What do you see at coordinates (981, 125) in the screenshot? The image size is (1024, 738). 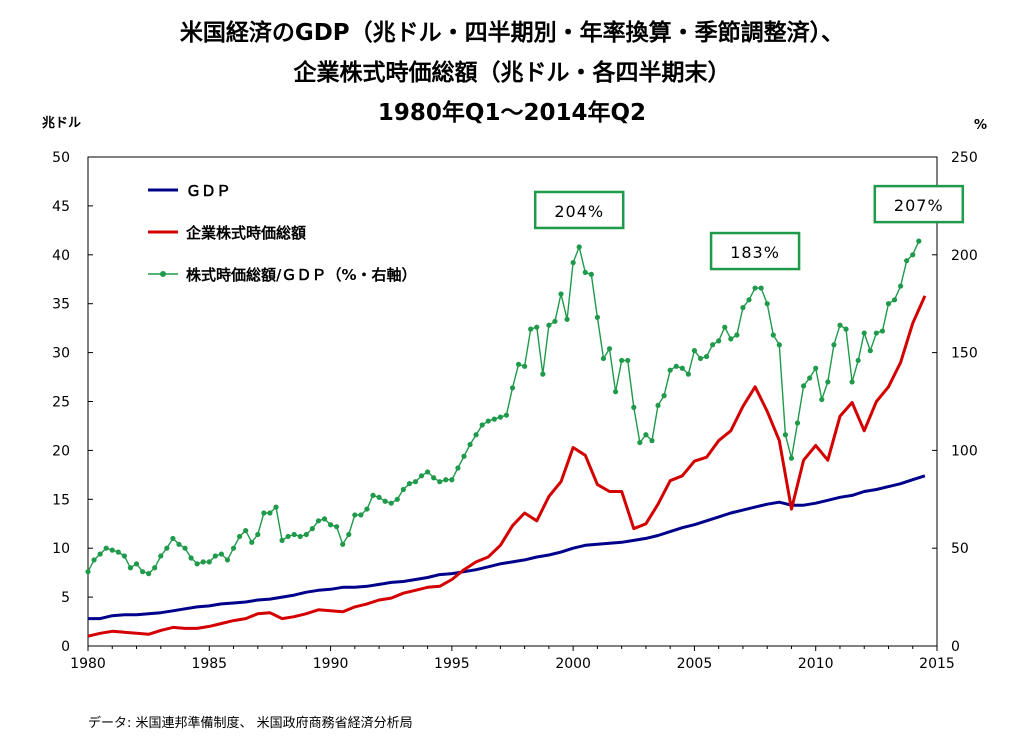 I see `y-axis-right-unit: %` at bounding box center [981, 125].